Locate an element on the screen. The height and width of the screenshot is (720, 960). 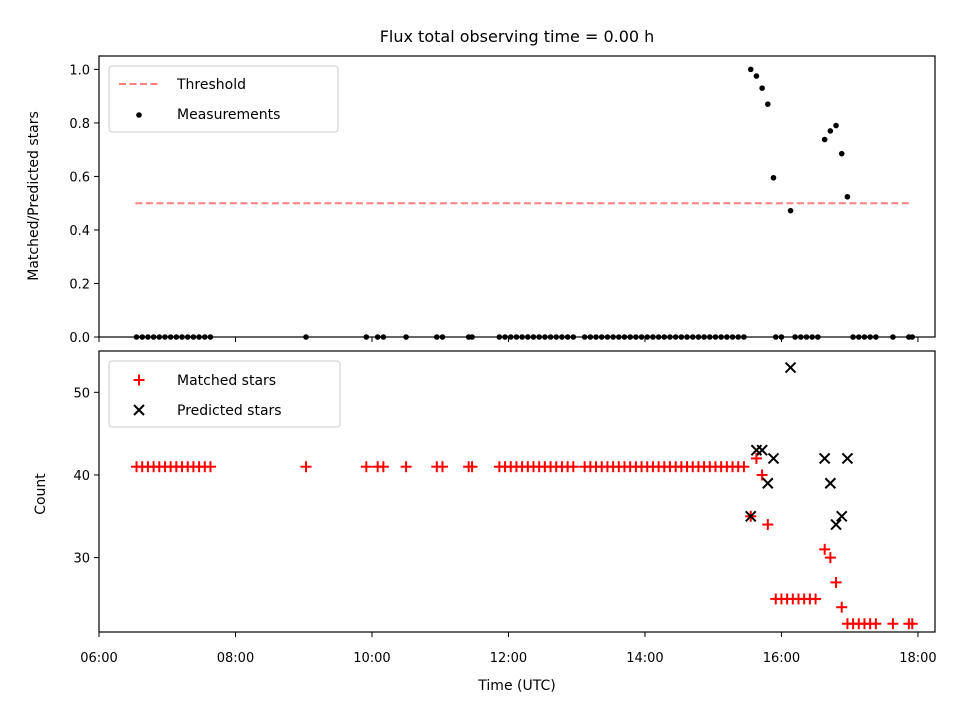
top-legend: Threshold Measurements is located at coordinates (223, 99).